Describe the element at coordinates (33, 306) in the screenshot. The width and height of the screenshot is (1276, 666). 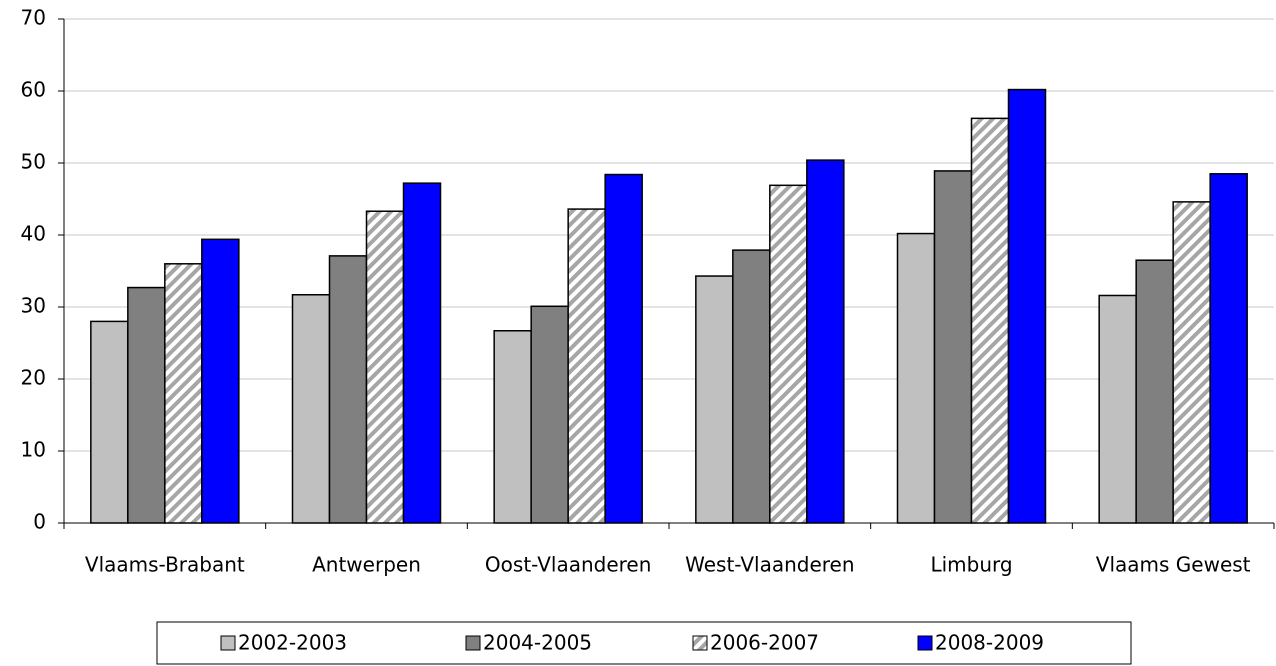
I see `y-tick-label: 30` at that location.